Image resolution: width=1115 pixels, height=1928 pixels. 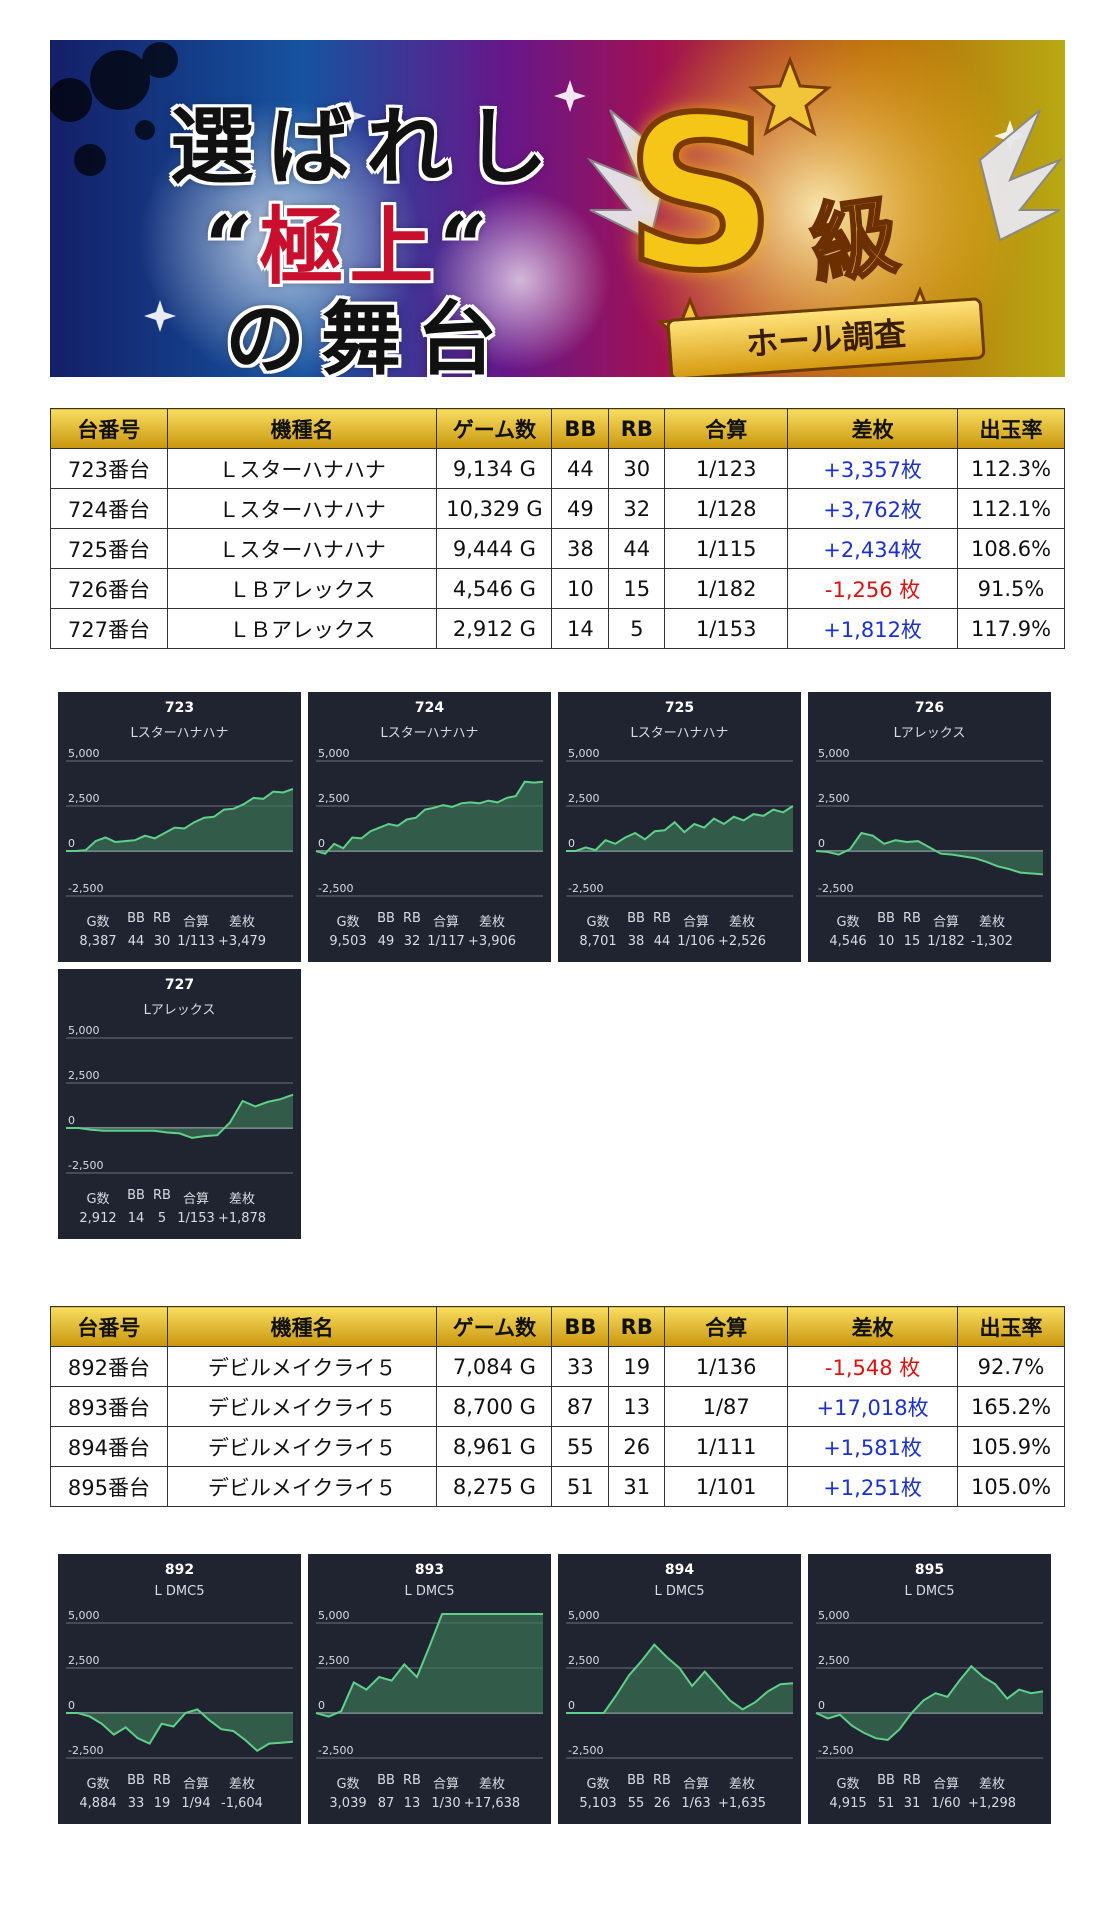 I want to click on medal-diff-cell: +1,581枚, so click(x=872, y=1446).